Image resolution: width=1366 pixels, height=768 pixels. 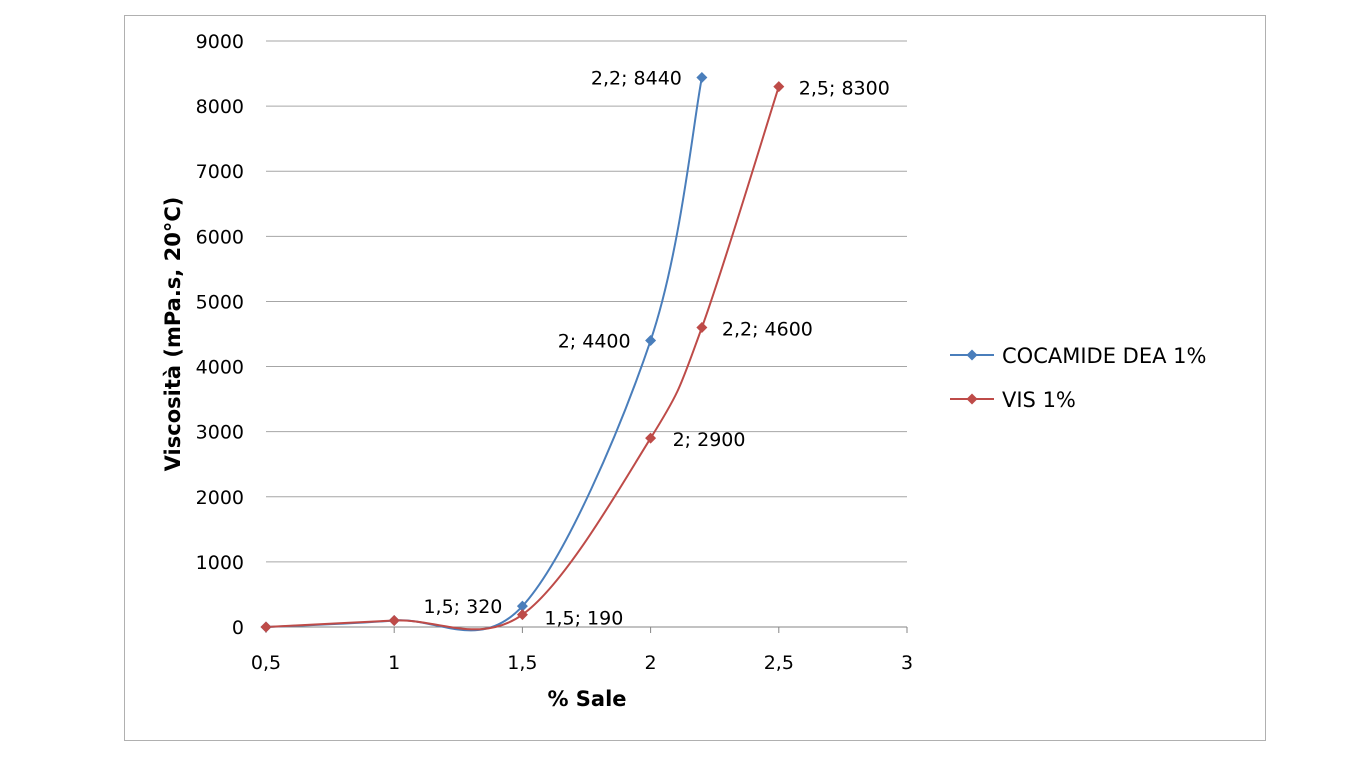 What do you see at coordinates (220, 302) in the screenshot?
I see `y-tick-label: 5000` at bounding box center [220, 302].